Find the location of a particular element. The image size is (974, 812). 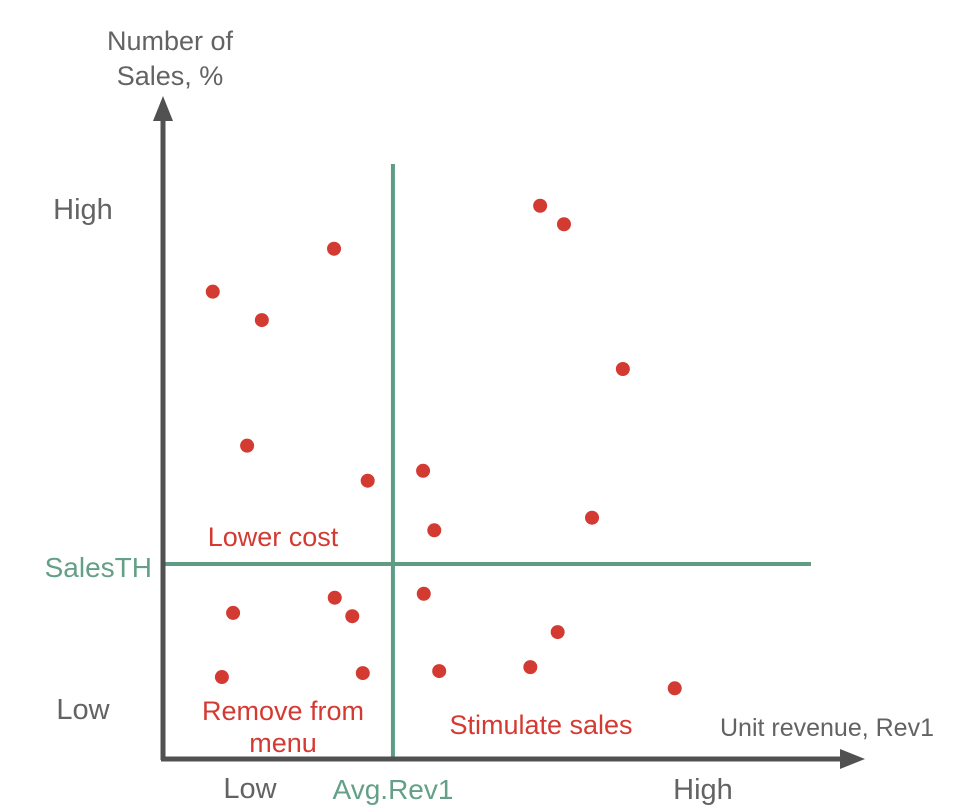

annotation-lower-cost: Lower cost is located at coordinates (273, 537).